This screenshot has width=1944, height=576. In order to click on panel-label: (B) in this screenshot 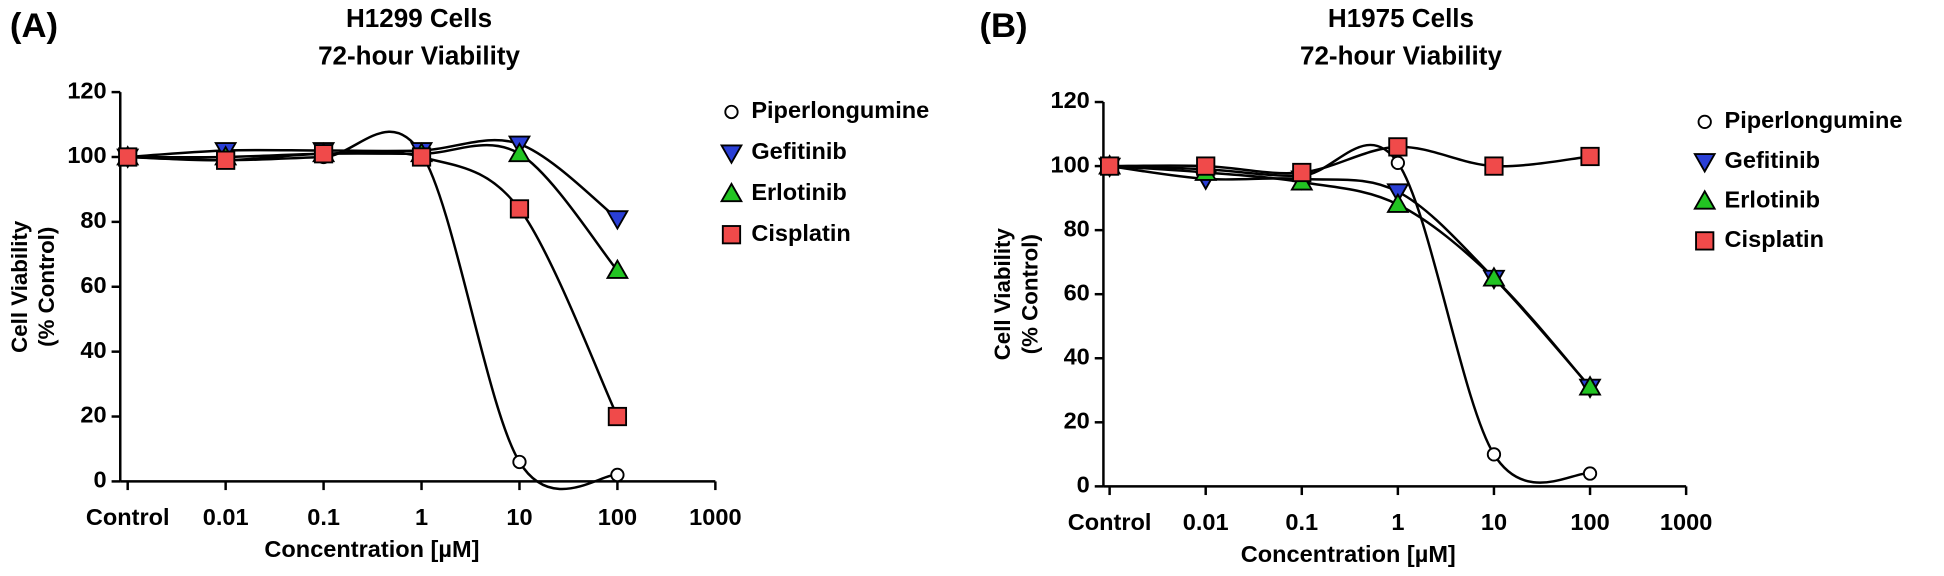, I will do `click(1003, 26)`.